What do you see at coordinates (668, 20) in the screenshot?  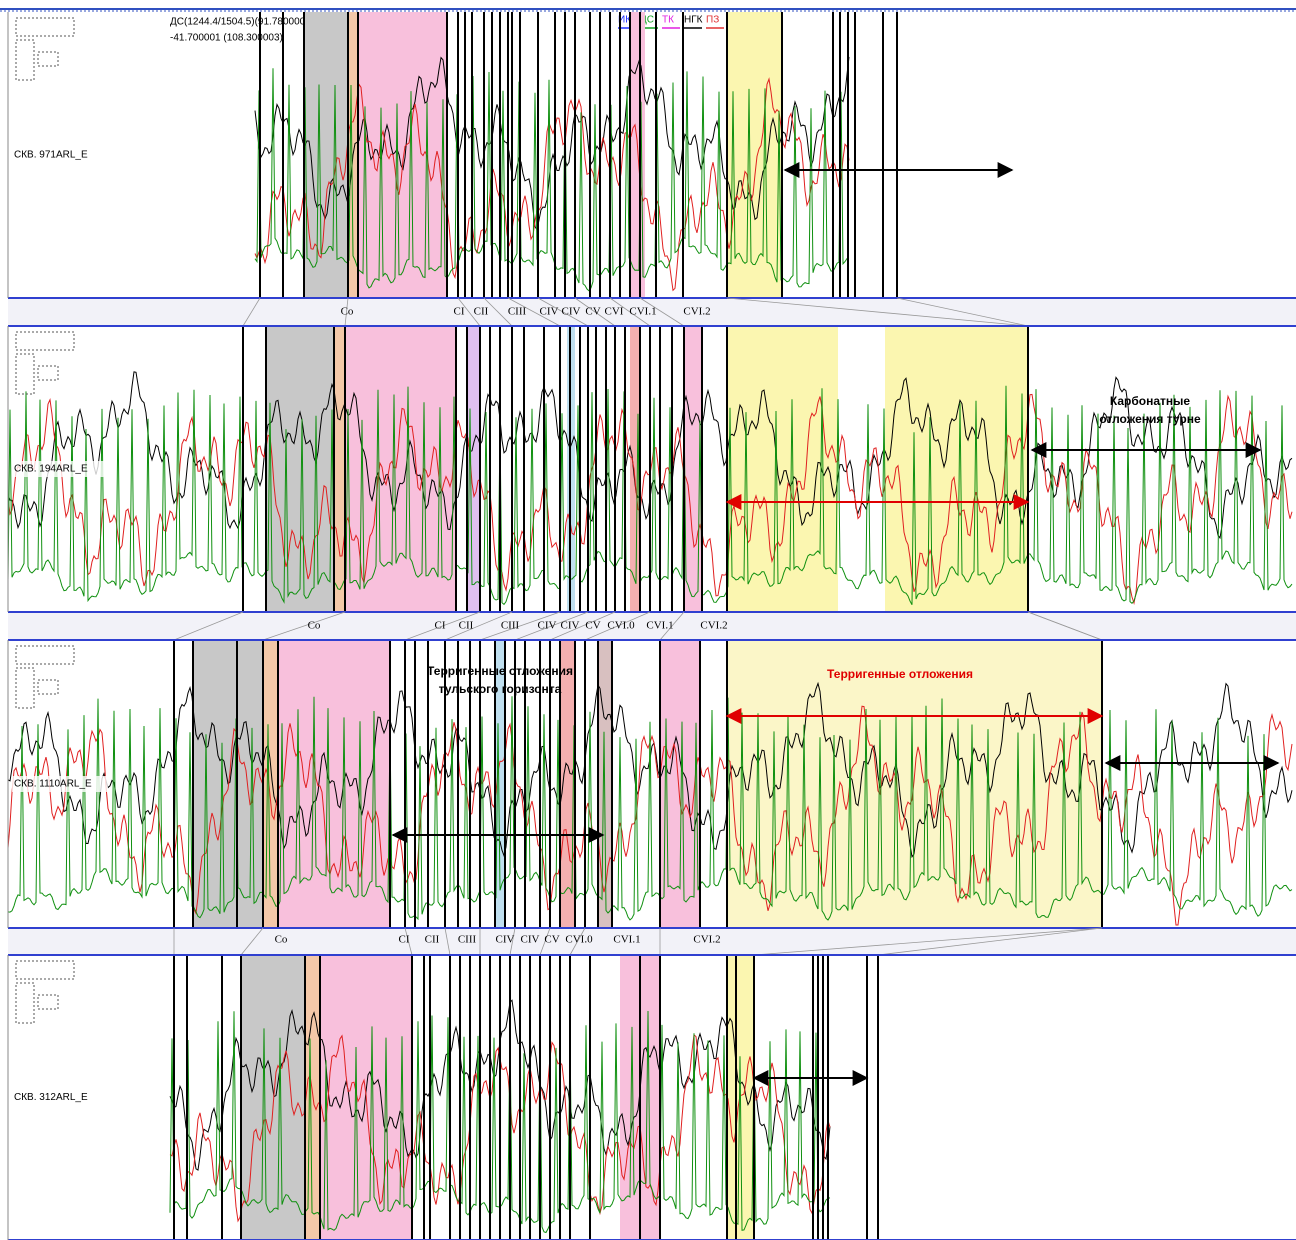 I see `legend-item: ТК` at bounding box center [668, 20].